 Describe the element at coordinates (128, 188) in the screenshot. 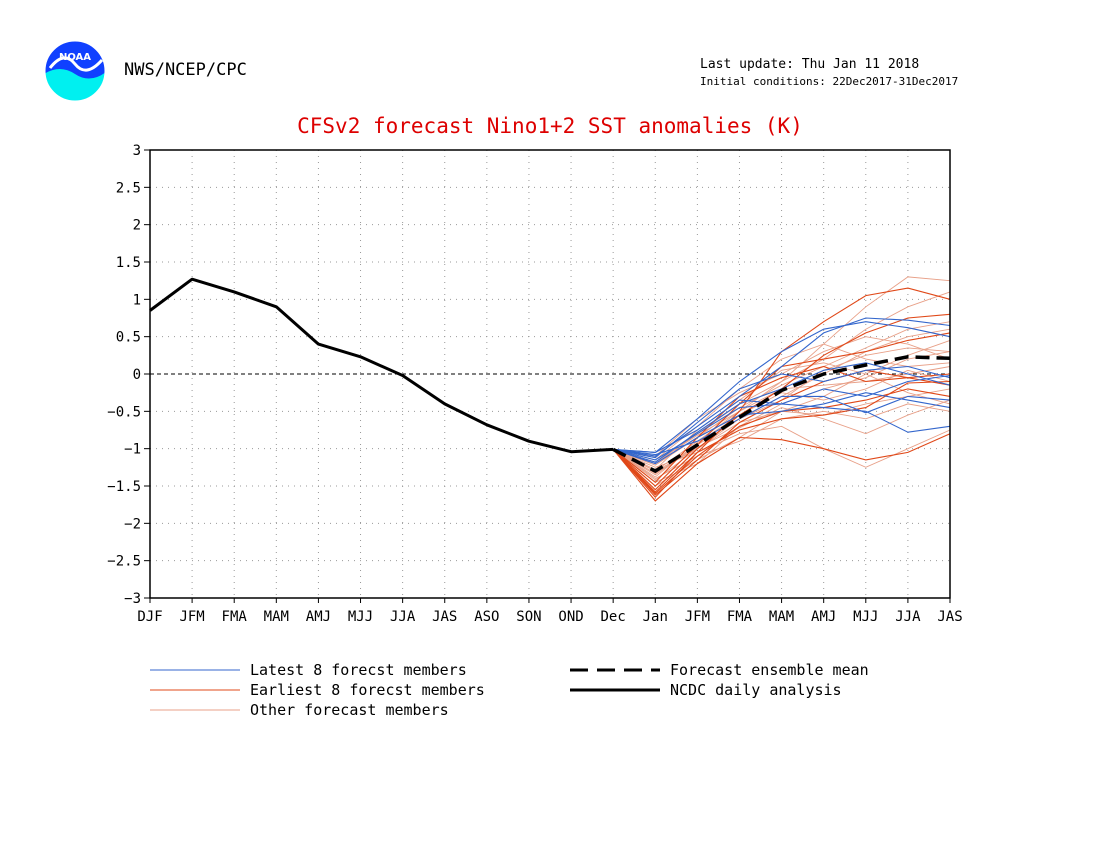

I see `y-tick-label: 2.5` at that location.